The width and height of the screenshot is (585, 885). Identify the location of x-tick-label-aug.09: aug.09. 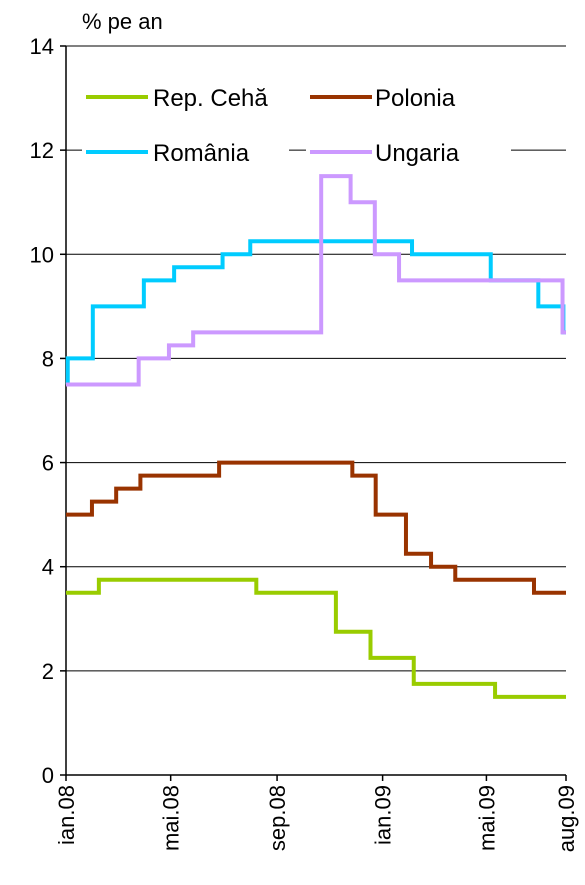
(566, 818).